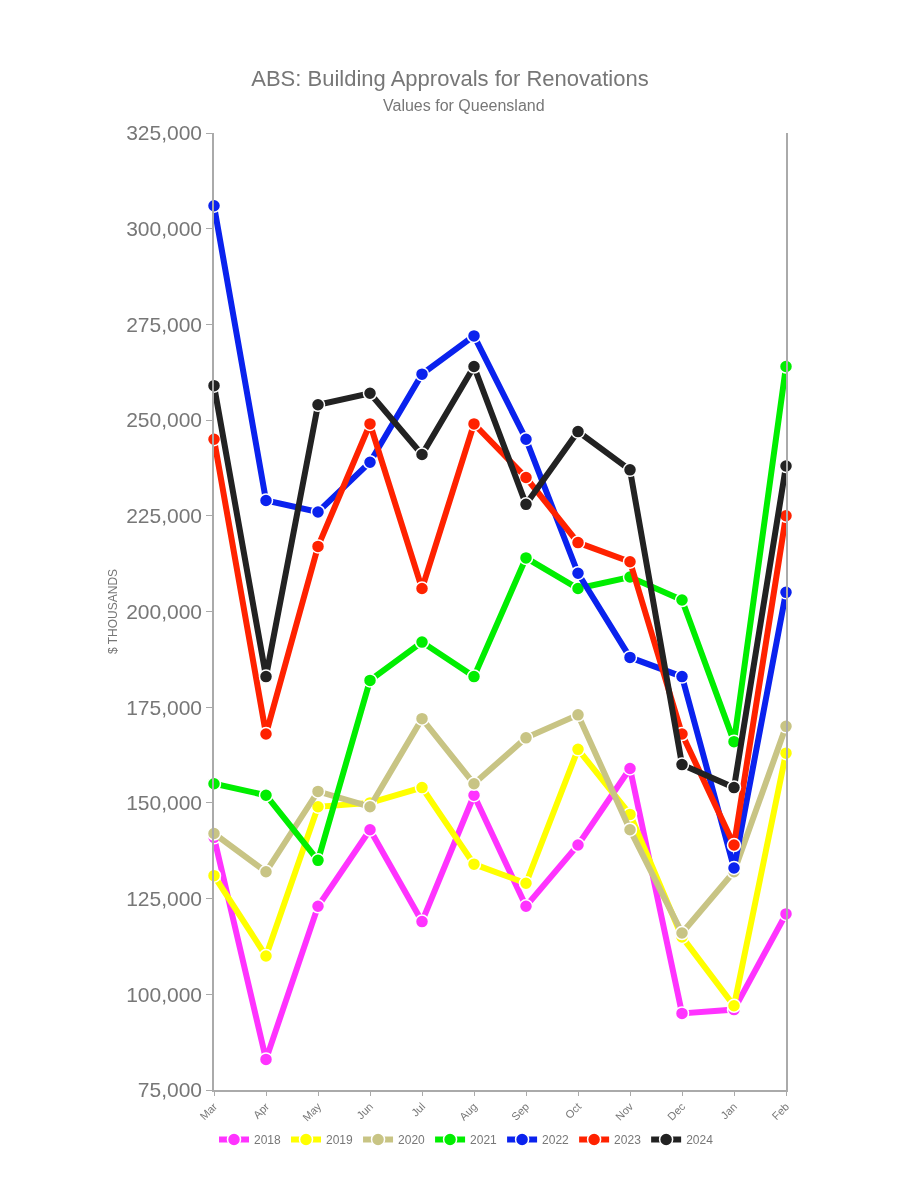  I want to click on x-tick-label: Jun, so click(365, 1111).